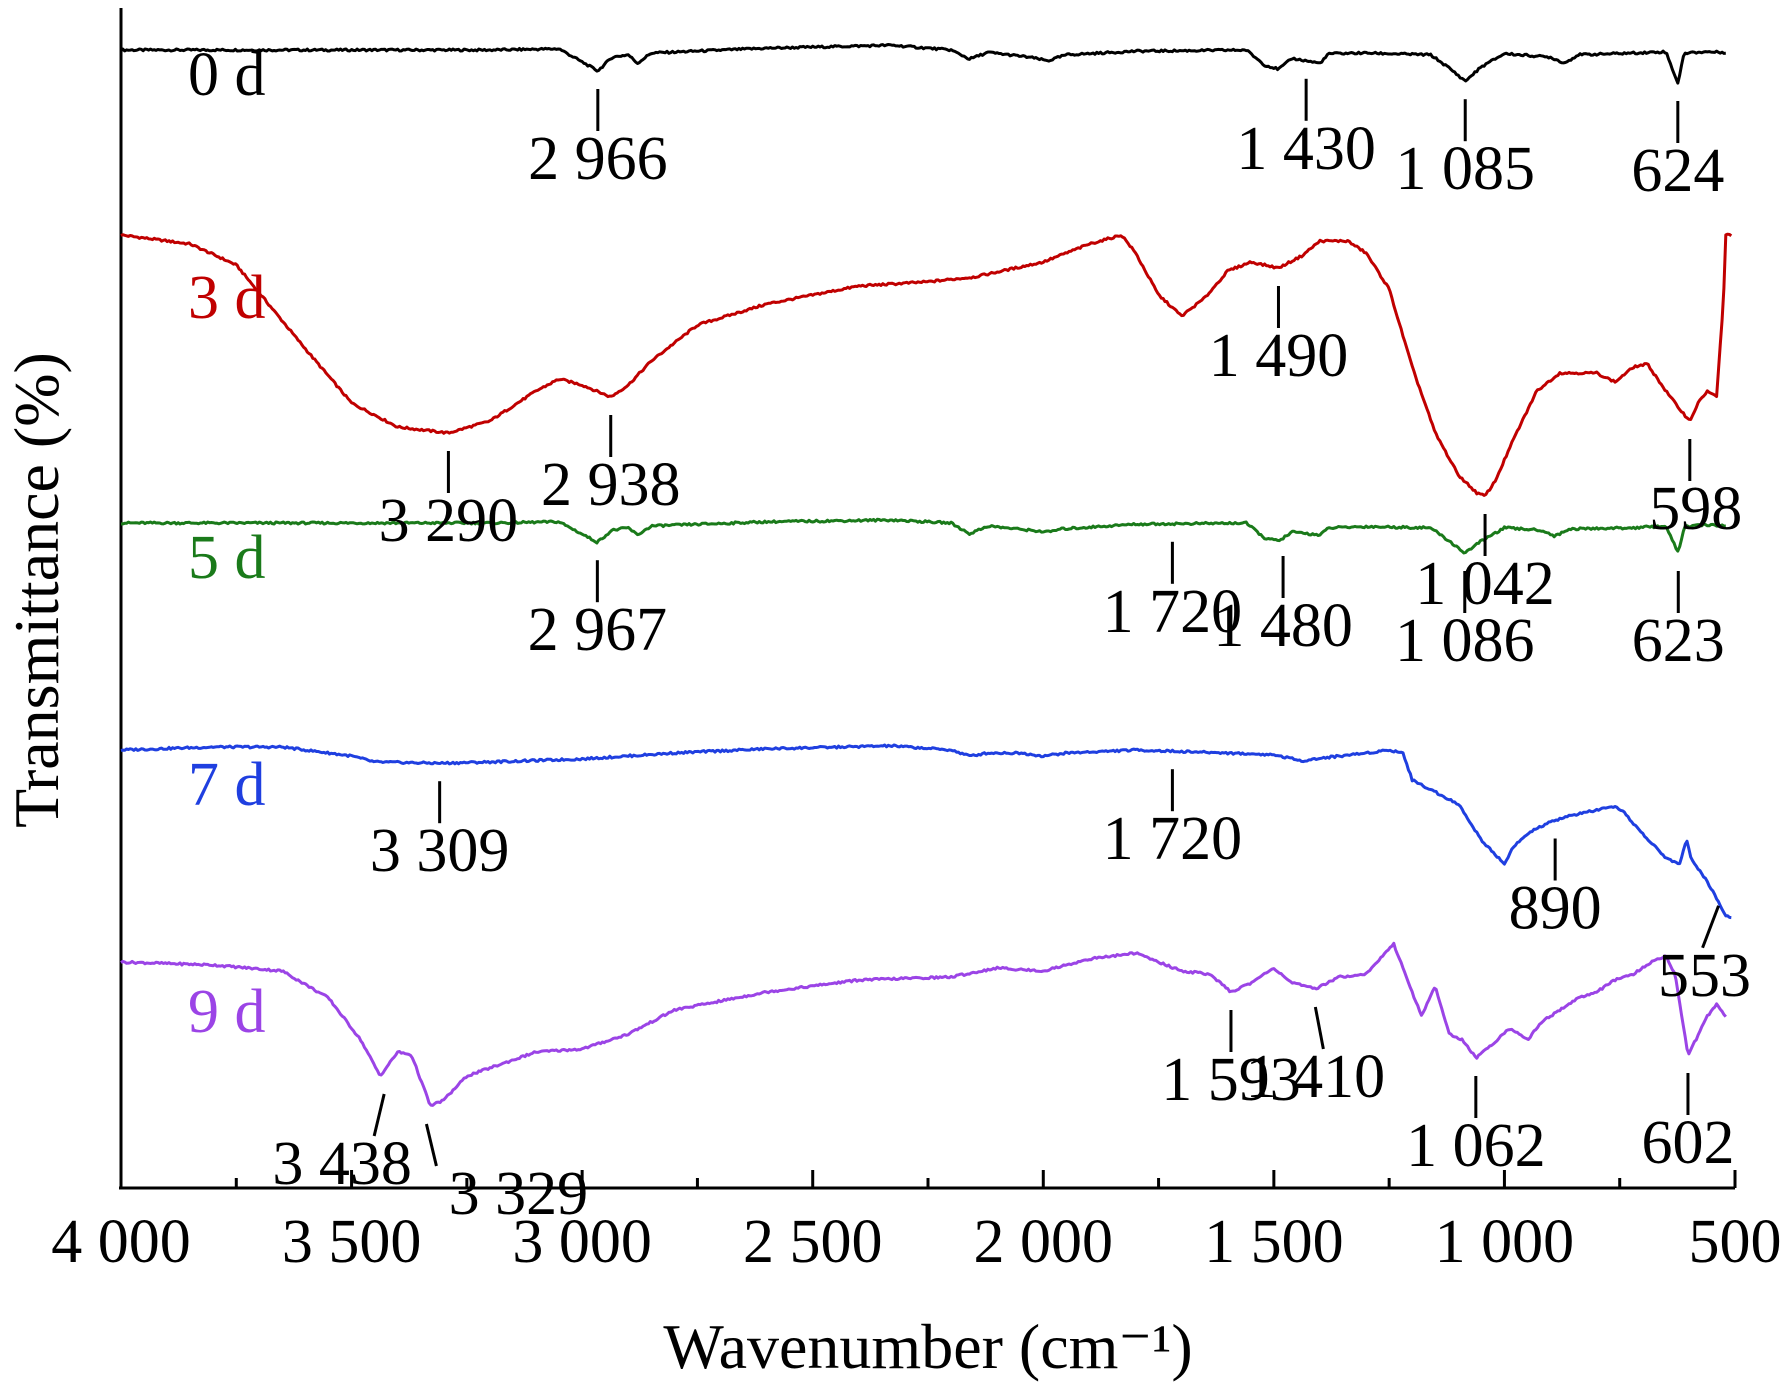 The height and width of the screenshot is (1387, 1783). What do you see at coordinates (813, 1242) in the screenshot?
I see `x-tick-label: 2 500` at bounding box center [813, 1242].